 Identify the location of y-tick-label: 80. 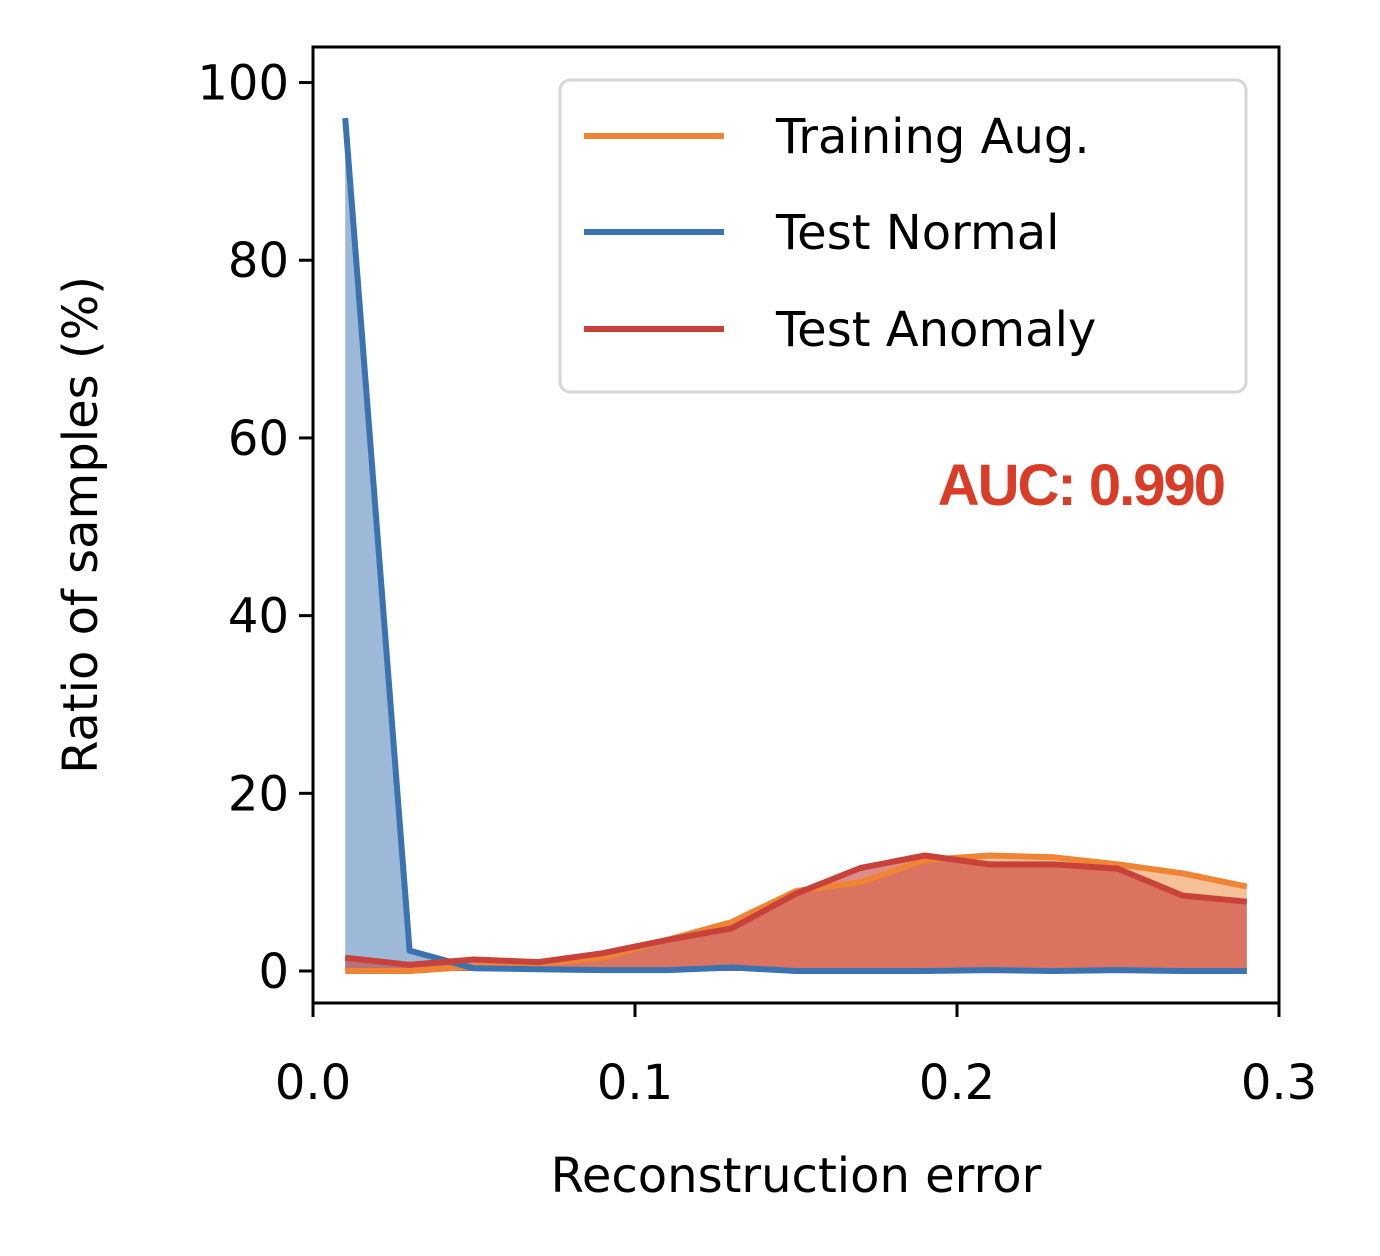
(258, 261).